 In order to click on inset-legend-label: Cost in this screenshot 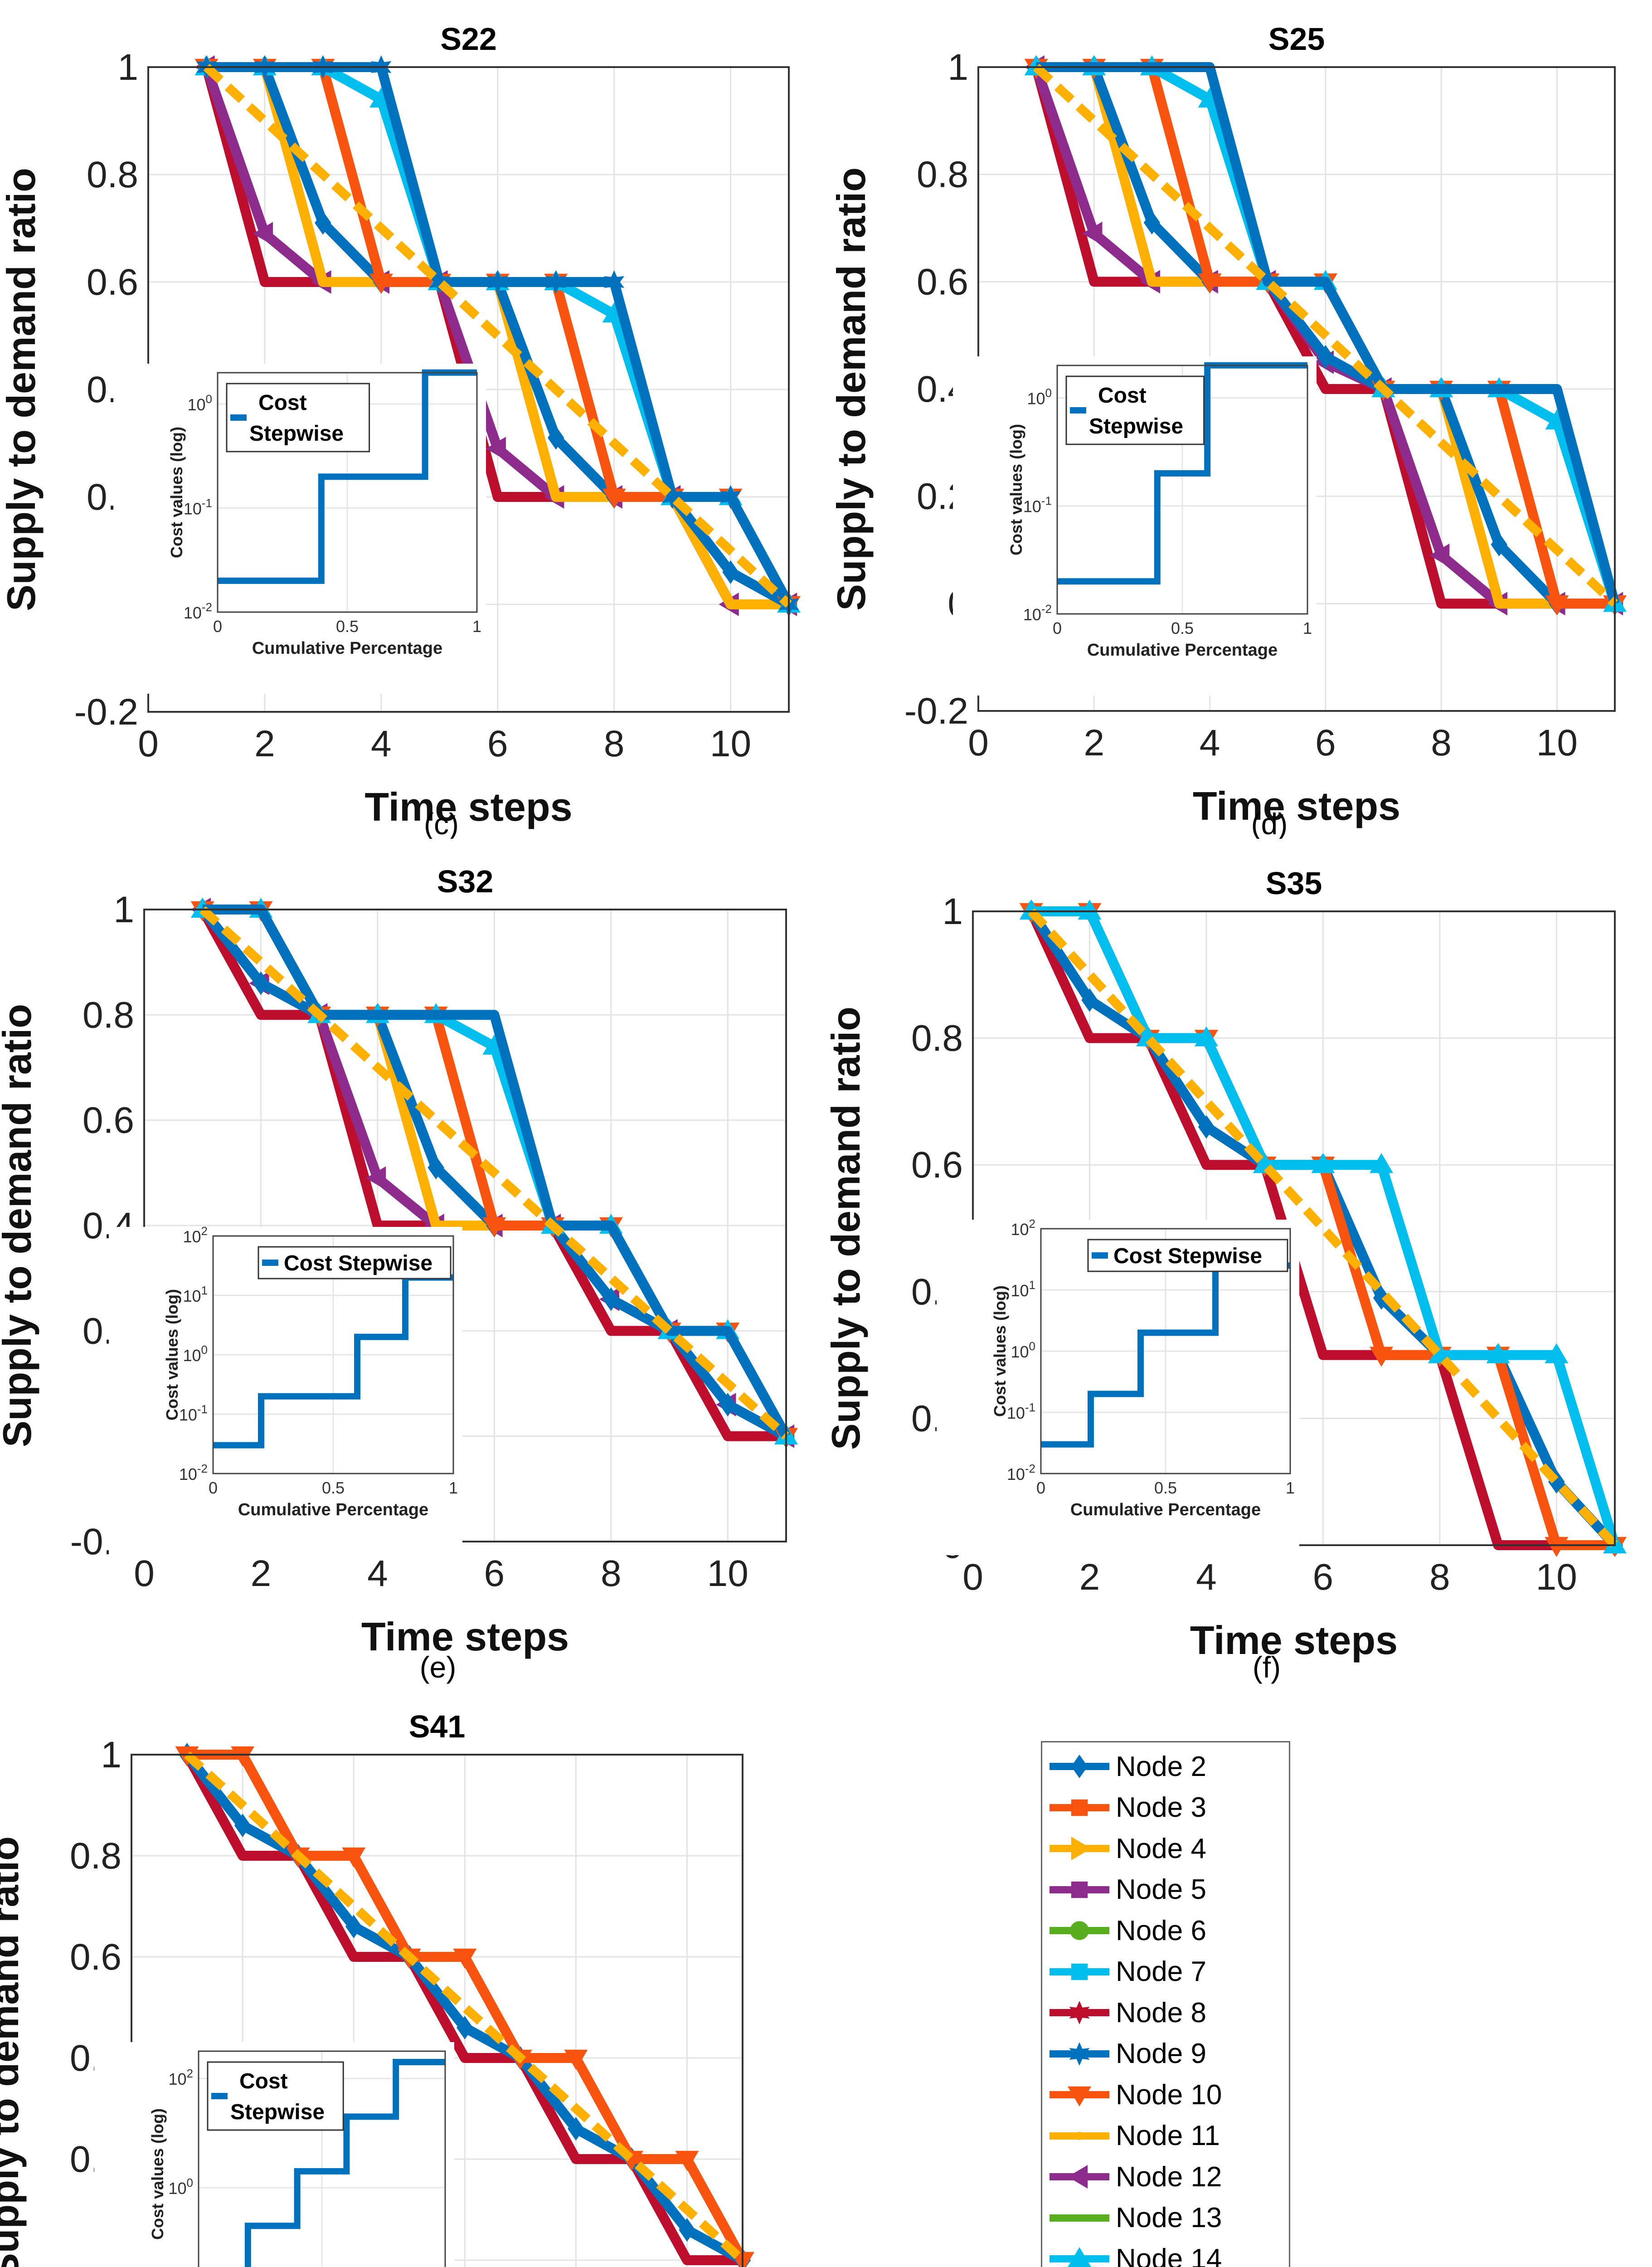, I will do `click(263, 2081)`.